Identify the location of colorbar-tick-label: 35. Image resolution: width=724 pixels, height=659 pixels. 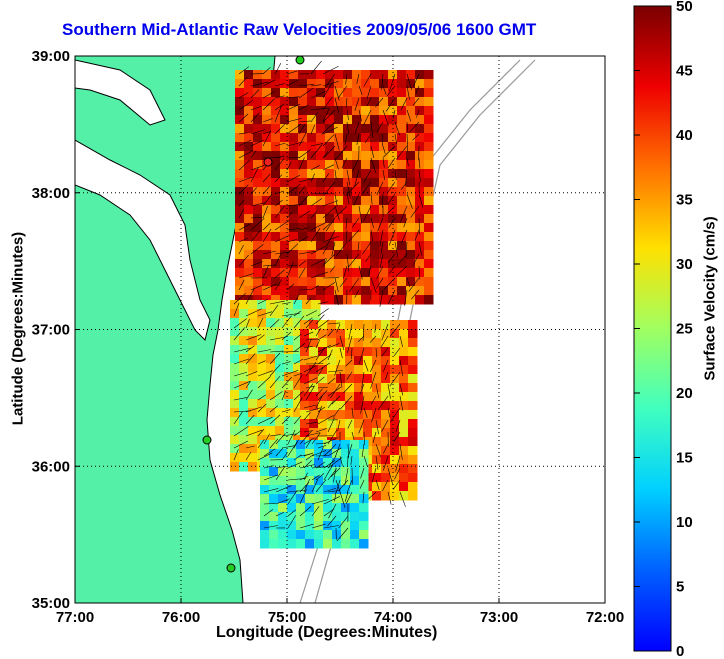
(684, 200).